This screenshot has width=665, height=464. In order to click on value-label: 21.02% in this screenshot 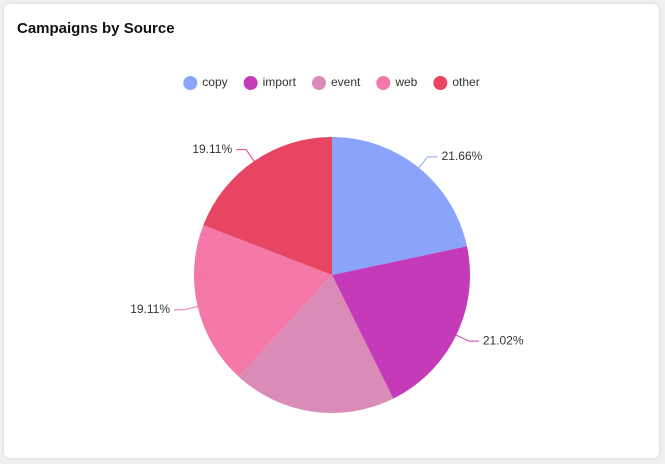, I will do `click(503, 340)`.